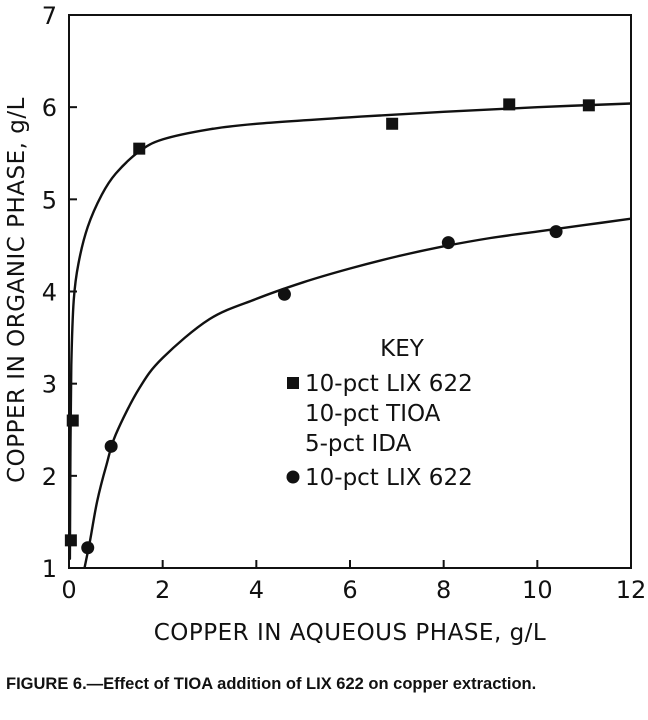  What do you see at coordinates (256, 590) in the screenshot?
I see `x-tick-label: 4` at bounding box center [256, 590].